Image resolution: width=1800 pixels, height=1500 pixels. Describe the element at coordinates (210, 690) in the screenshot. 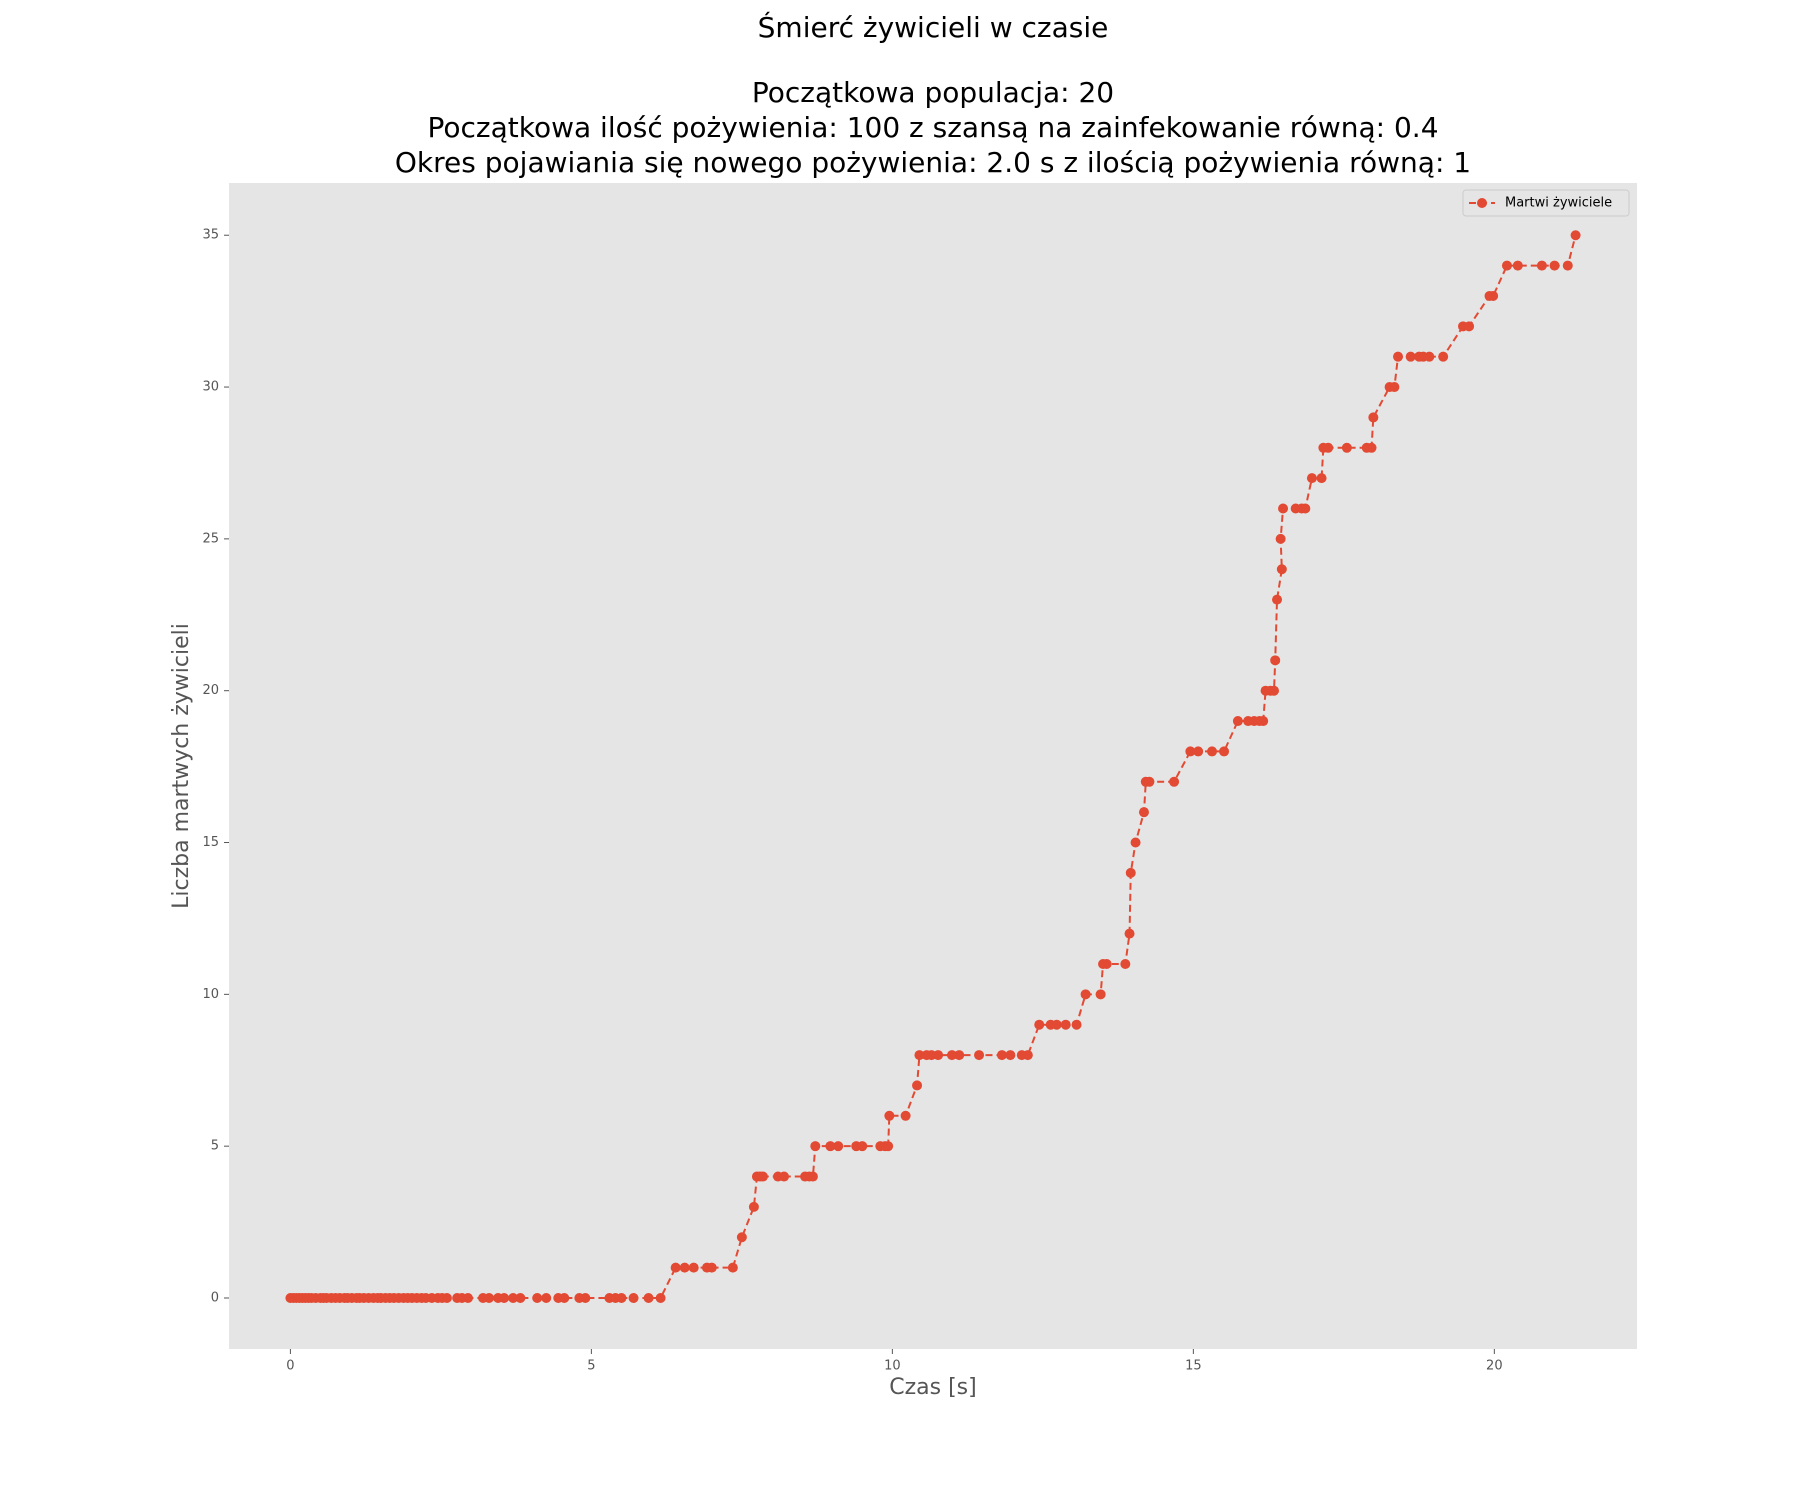

I see `y-tick-label: 20` at that location.